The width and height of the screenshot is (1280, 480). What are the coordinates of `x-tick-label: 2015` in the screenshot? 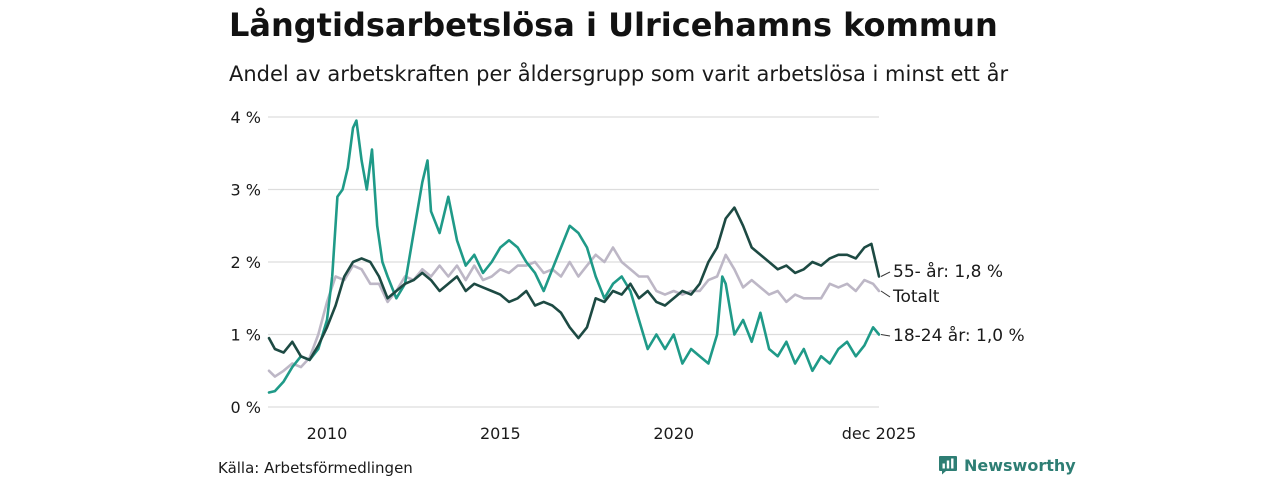 It's located at (500, 433).